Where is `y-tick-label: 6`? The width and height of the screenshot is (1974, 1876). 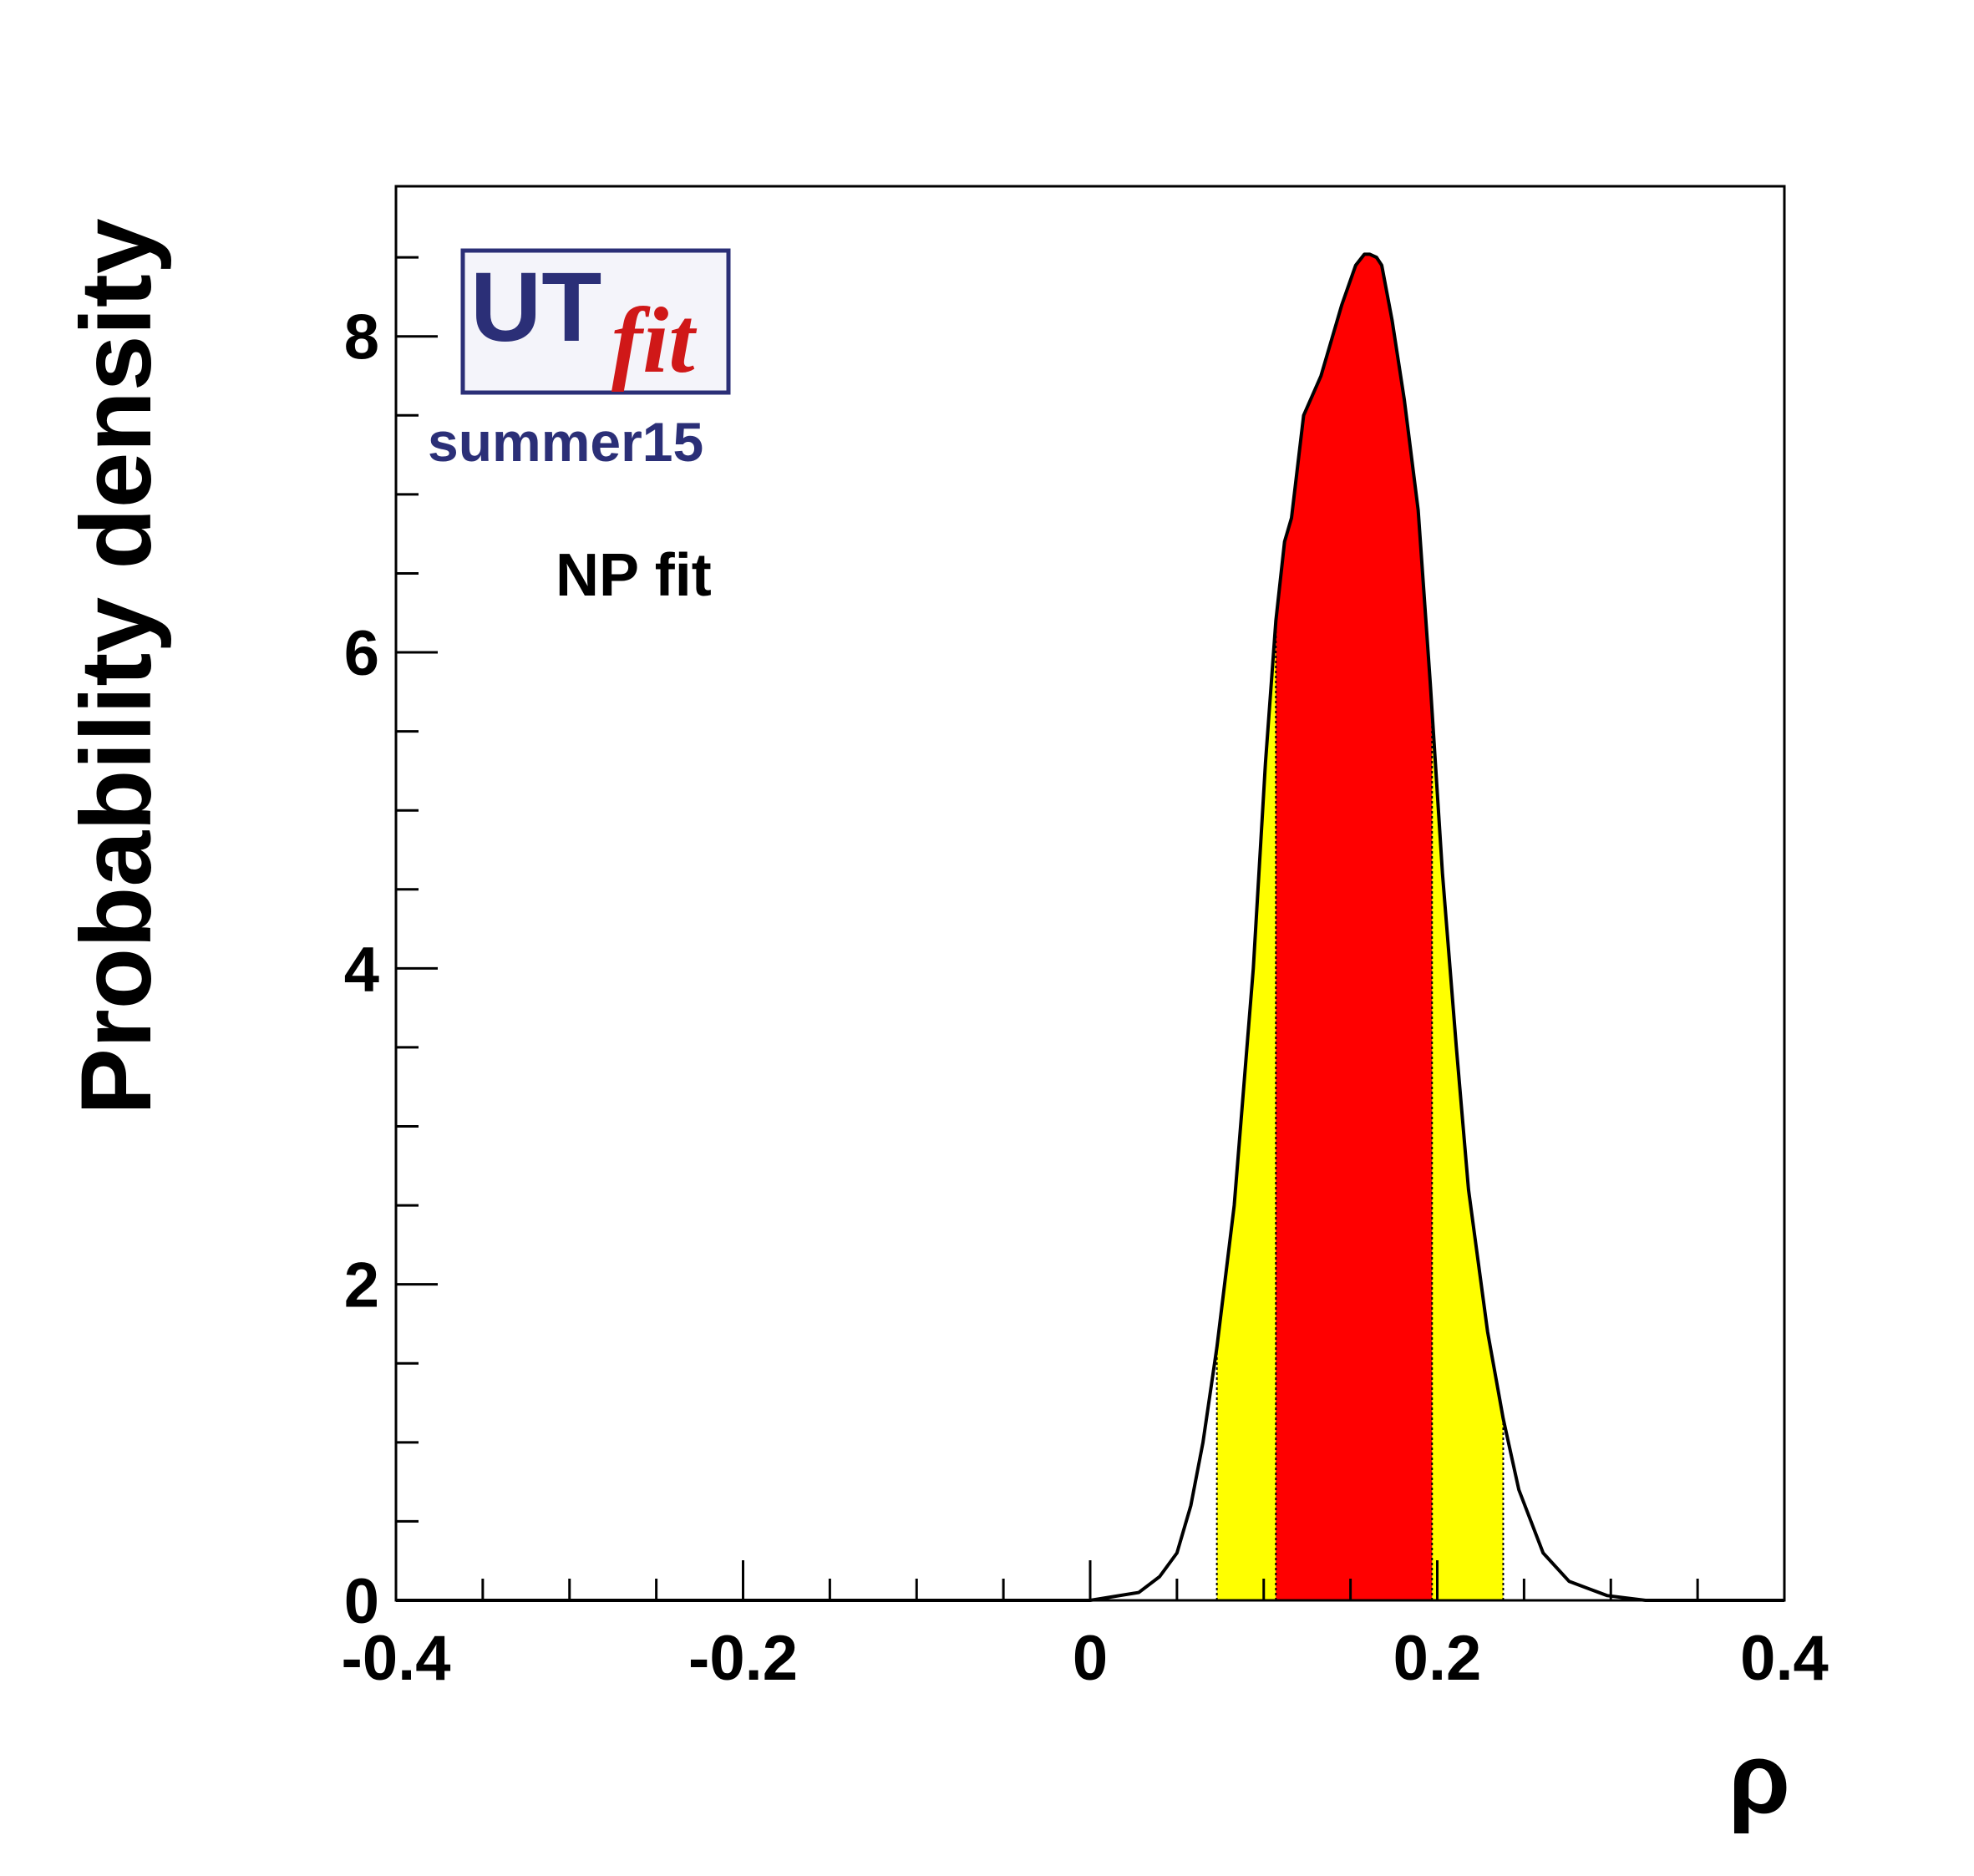 y-tick-label: 6 is located at coordinates (361, 653).